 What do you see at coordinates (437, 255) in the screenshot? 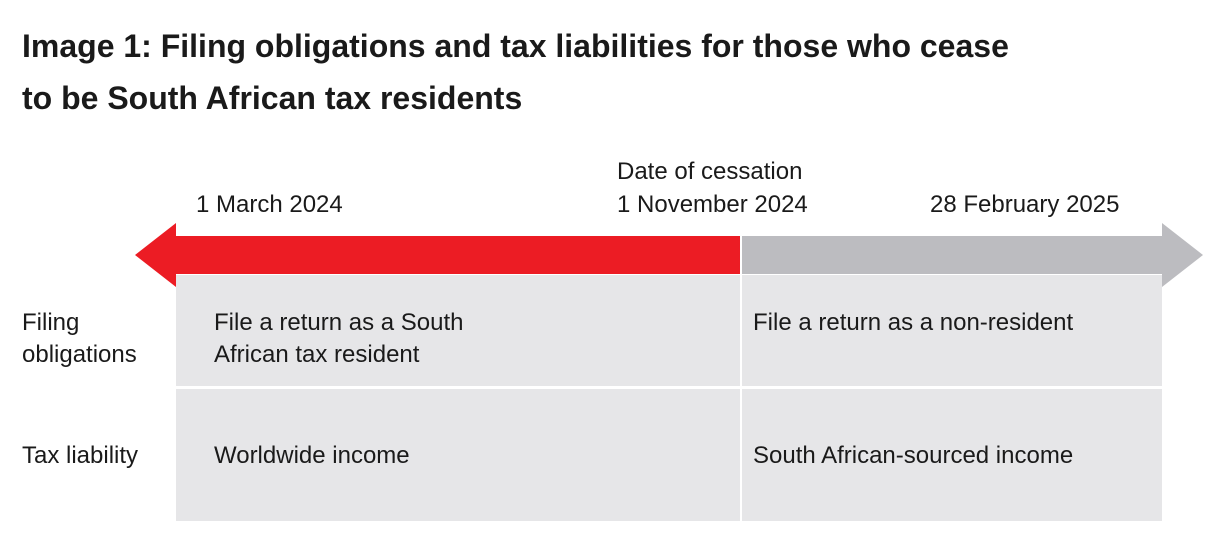
I see `resident-period-arrow` at bounding box center [437, 255].